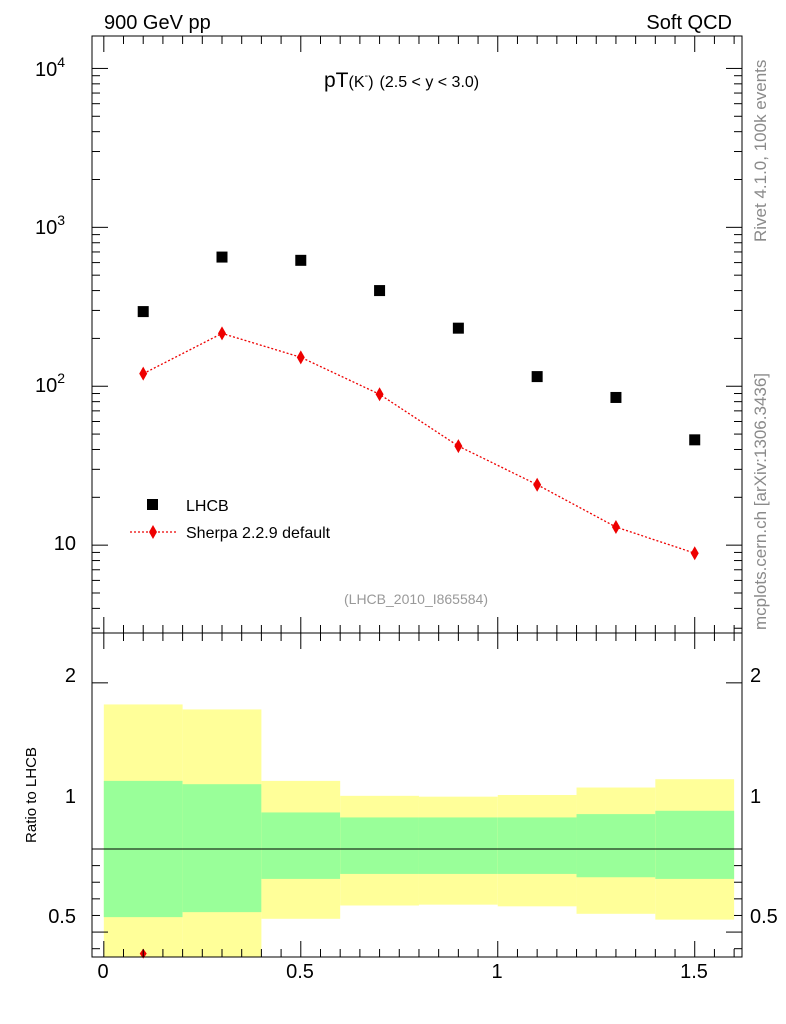  Describe the element at coordinates (65, 544) in the screenshot. I see `y-tick-label-10: 10` at that location.